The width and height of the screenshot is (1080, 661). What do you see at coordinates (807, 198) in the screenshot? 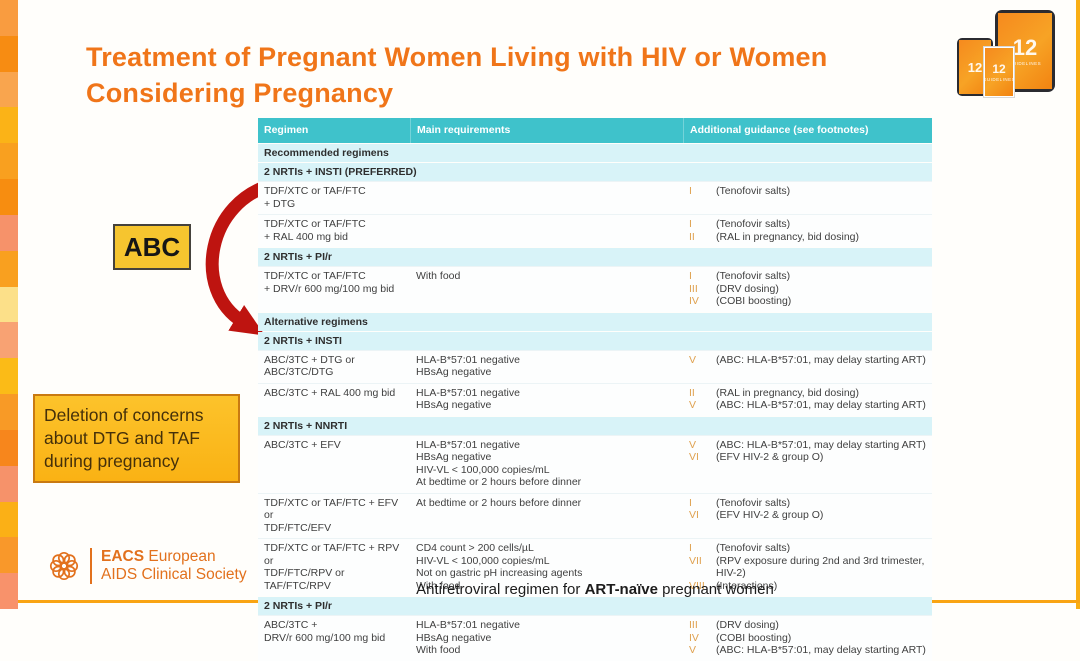
I see `guidance-cell: I (Tenofovir salts)` at bounding box center [807, 198].